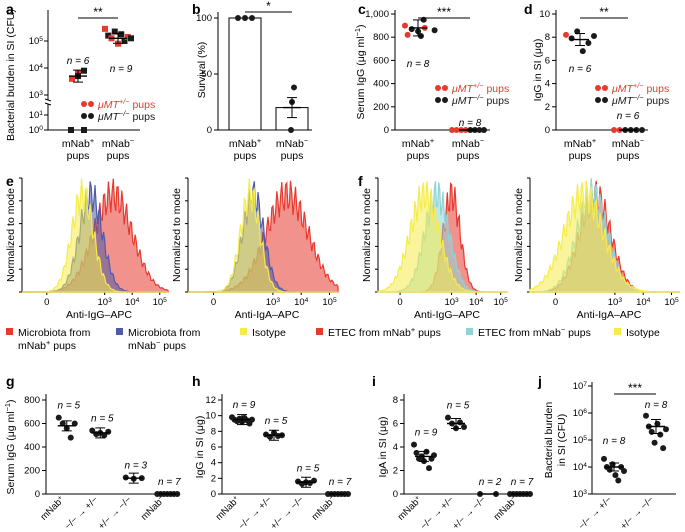 The width and height of the screenshot is (685, 532). What do you see at coordinates (438, 88) in the screenshot?
I see `panel-c-legend-dot-a` at bounding box center [438, 88].